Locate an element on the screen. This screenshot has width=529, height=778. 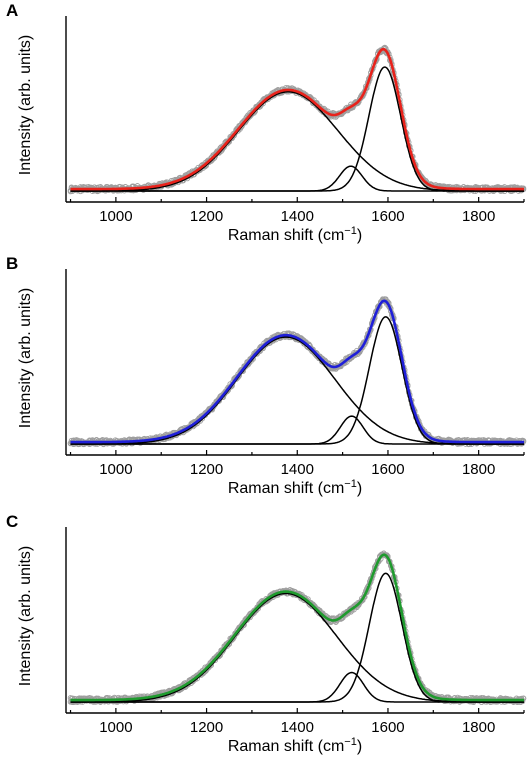
panel-label: B is located at coordinates (12, 263).